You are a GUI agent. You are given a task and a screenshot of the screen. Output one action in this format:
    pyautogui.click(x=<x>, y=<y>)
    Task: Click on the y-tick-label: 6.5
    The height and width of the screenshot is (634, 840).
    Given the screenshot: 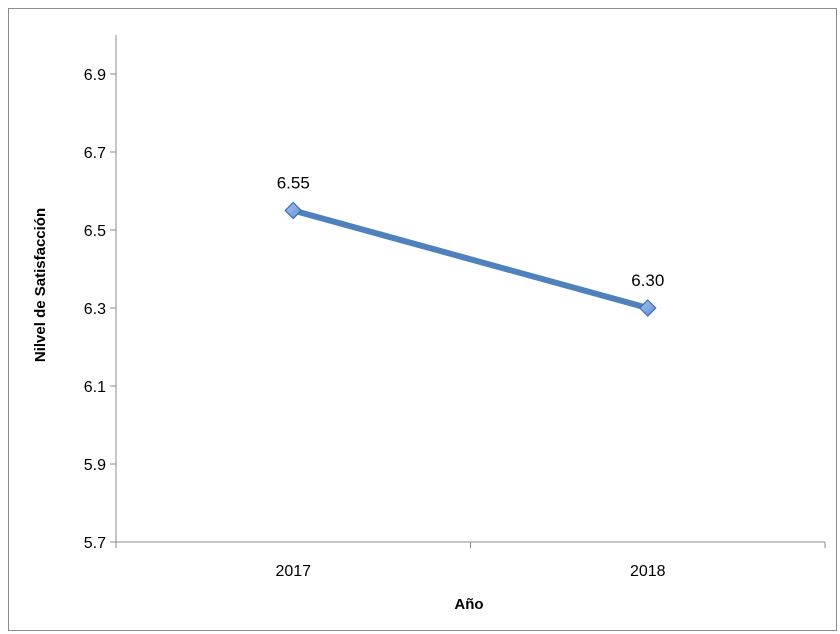 What is the action you would take?
    pyautogui.click(x=95, y=231)
    